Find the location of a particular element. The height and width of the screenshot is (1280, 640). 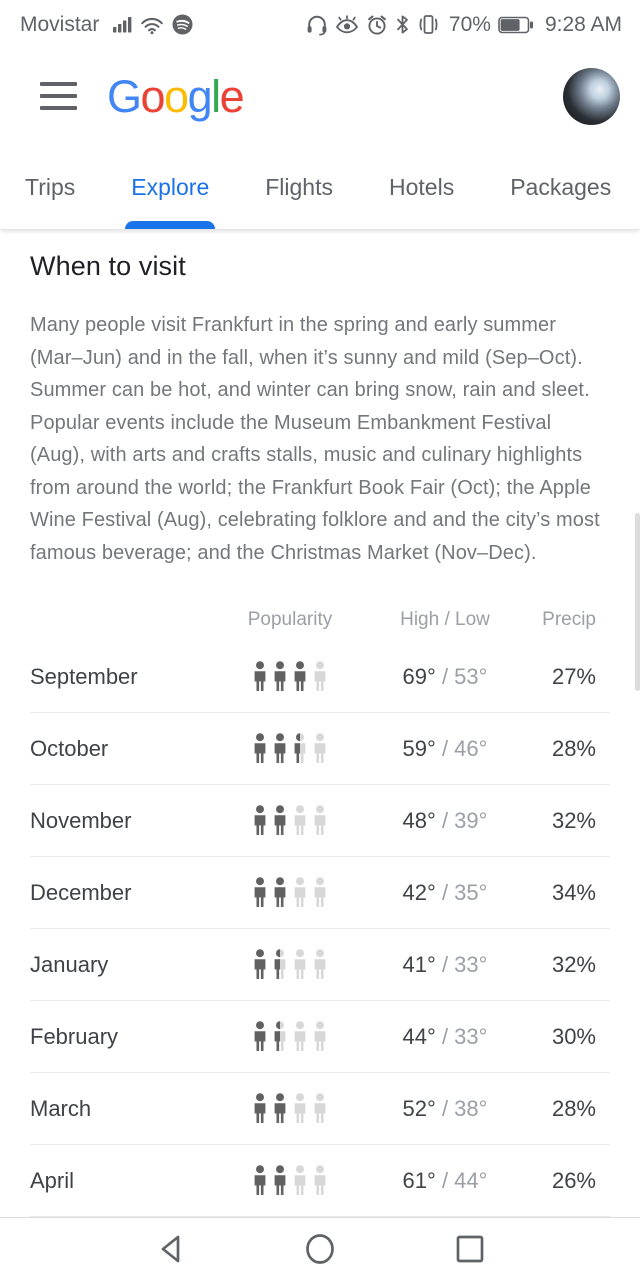

app-bar: Google is located at coordinates (320, 96).